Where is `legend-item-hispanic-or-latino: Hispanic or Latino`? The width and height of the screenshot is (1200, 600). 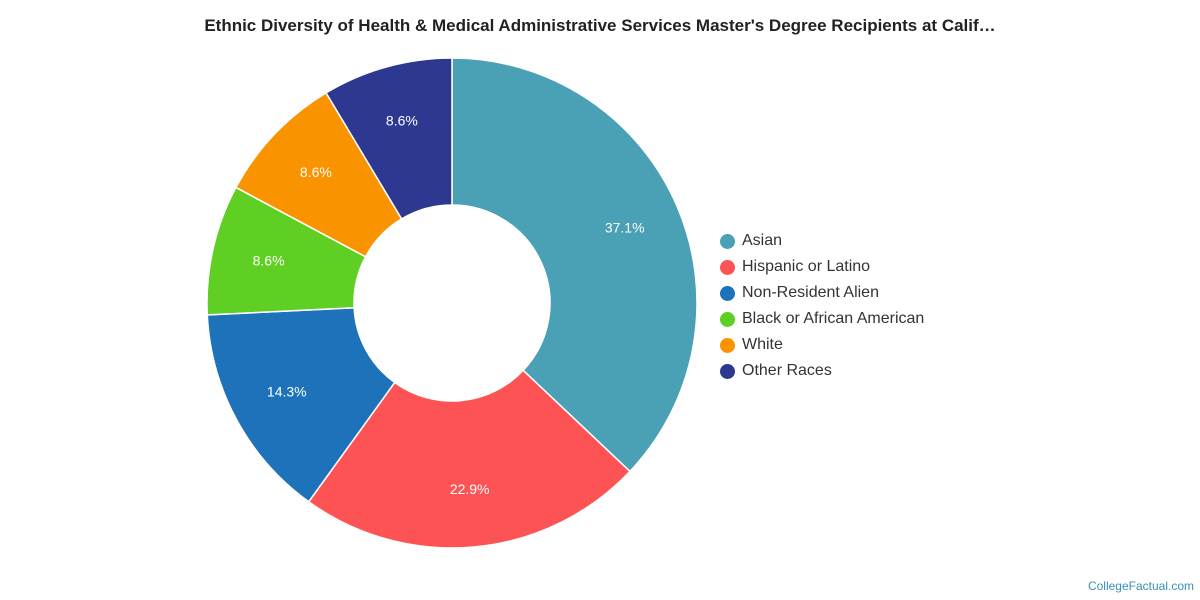
legend-item-hispanic-or-latino: Hispanic or Latino is located at coordinates (822, 267).